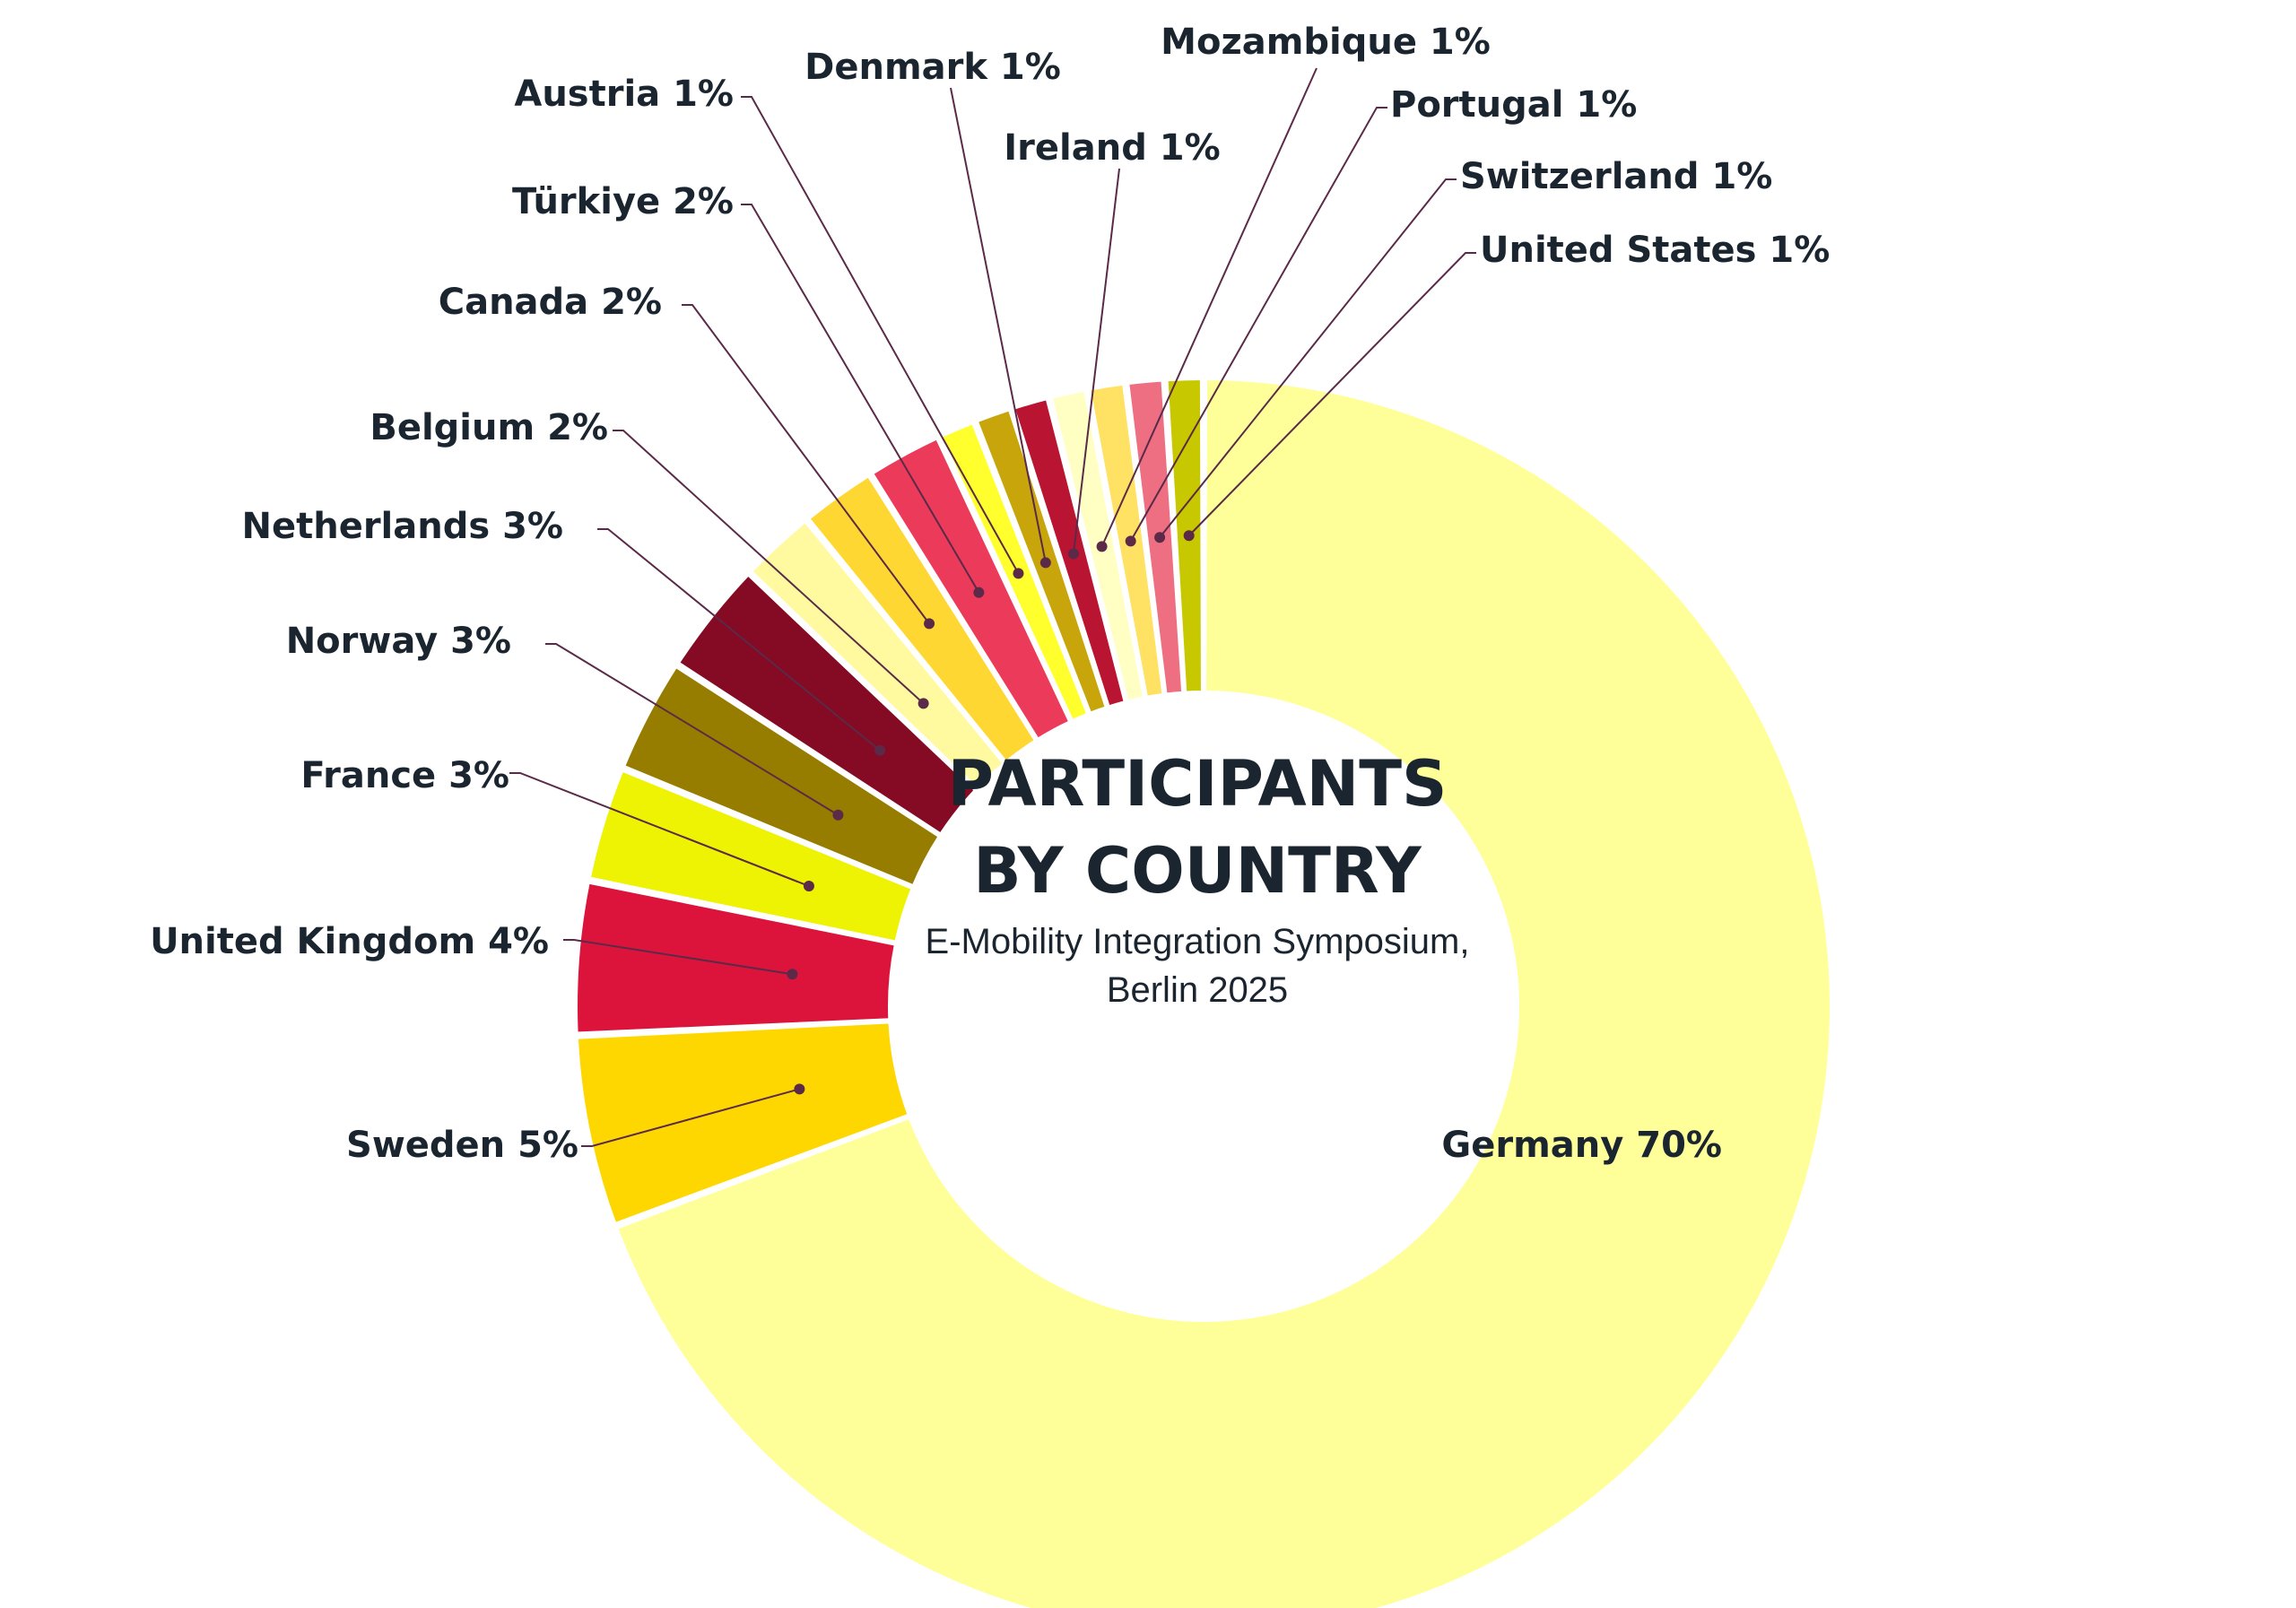  What do you see at coordinates (1513, 105) in the screenshot?
I see `slice-label-portugal: Portugal 1%` at bounding box center [1513, 105].